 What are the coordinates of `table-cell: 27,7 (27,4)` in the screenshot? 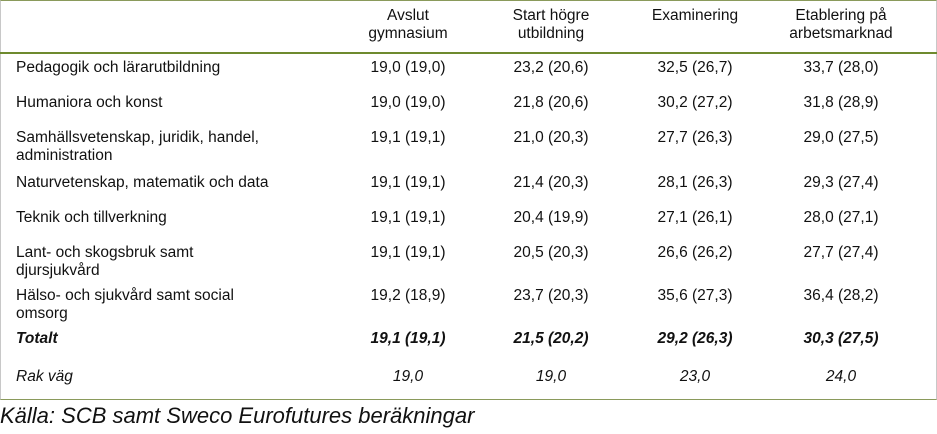 It's located at (841, 252).